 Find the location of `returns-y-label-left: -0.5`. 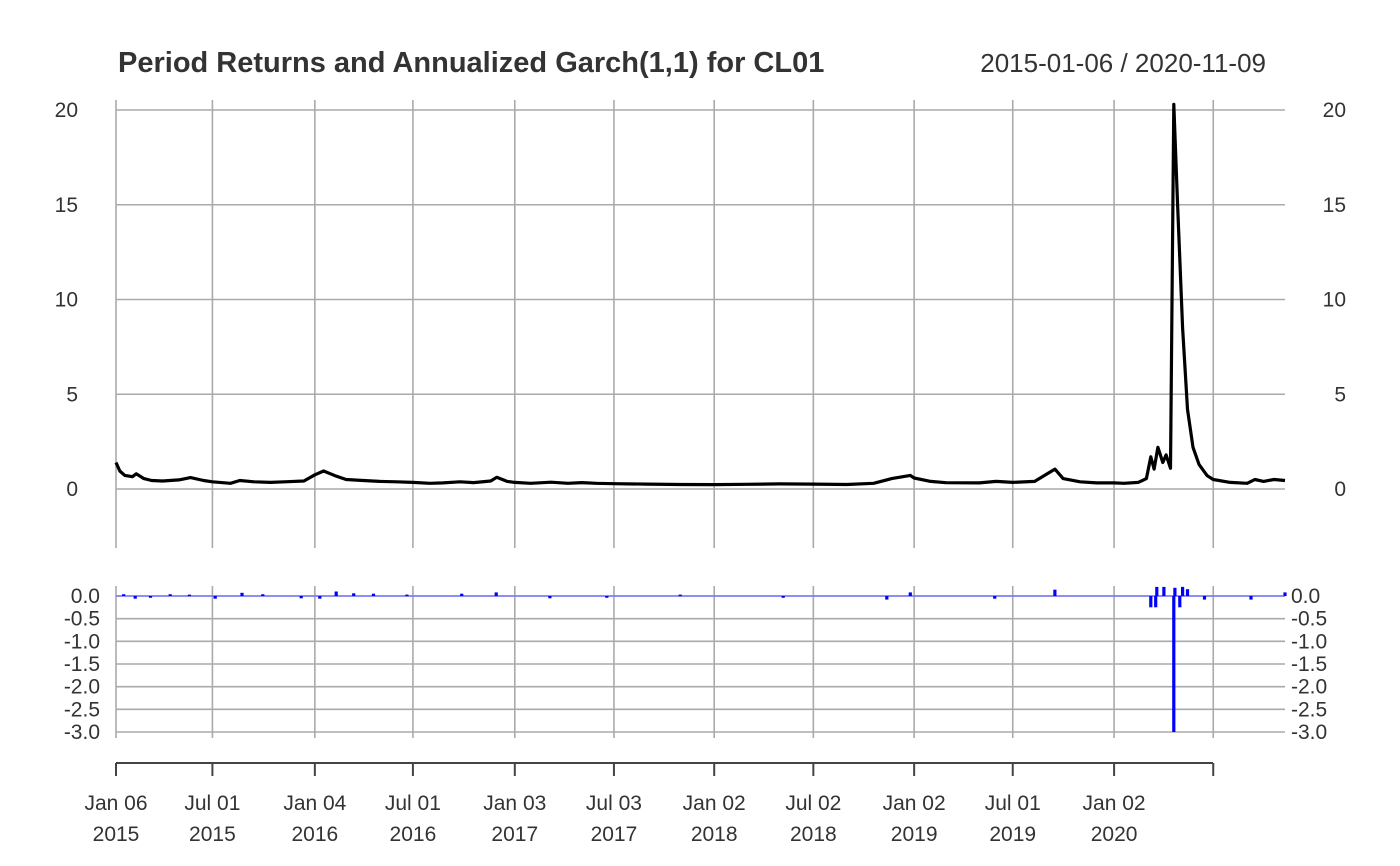

returns-y-label-left: -0.5 is located at coordinates (82, 619).